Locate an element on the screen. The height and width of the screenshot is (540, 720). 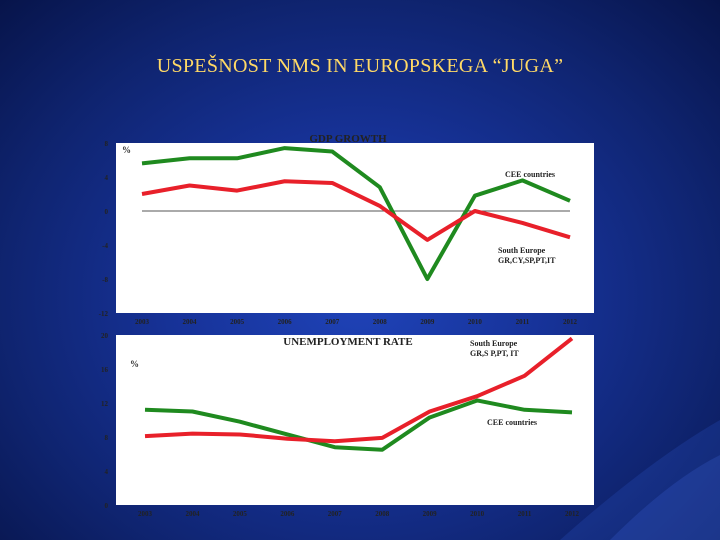
gdp-y-tick-label: -12 is located at coordinates (104, 314).